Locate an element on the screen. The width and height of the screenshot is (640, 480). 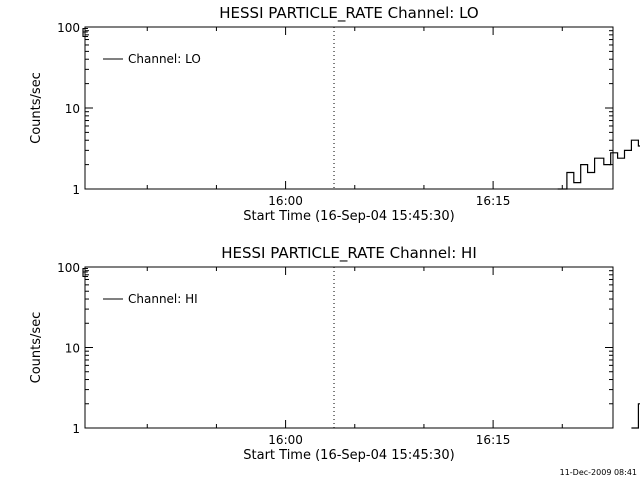
plot-timestamp: 11-Dec-2009 08:41 is located at coordinates (598, 472).